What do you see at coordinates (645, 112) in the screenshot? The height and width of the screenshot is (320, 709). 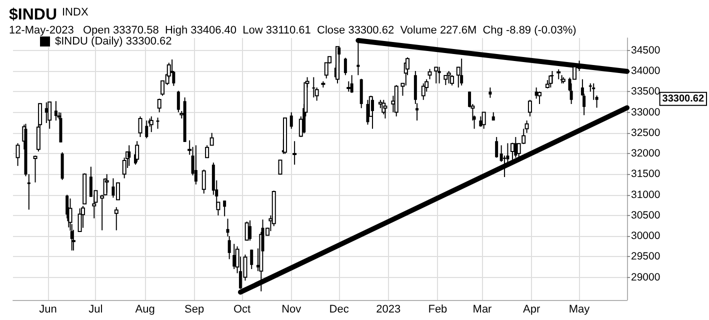 I see `y-tick-label: 33000` at bounding box center [645, 112].